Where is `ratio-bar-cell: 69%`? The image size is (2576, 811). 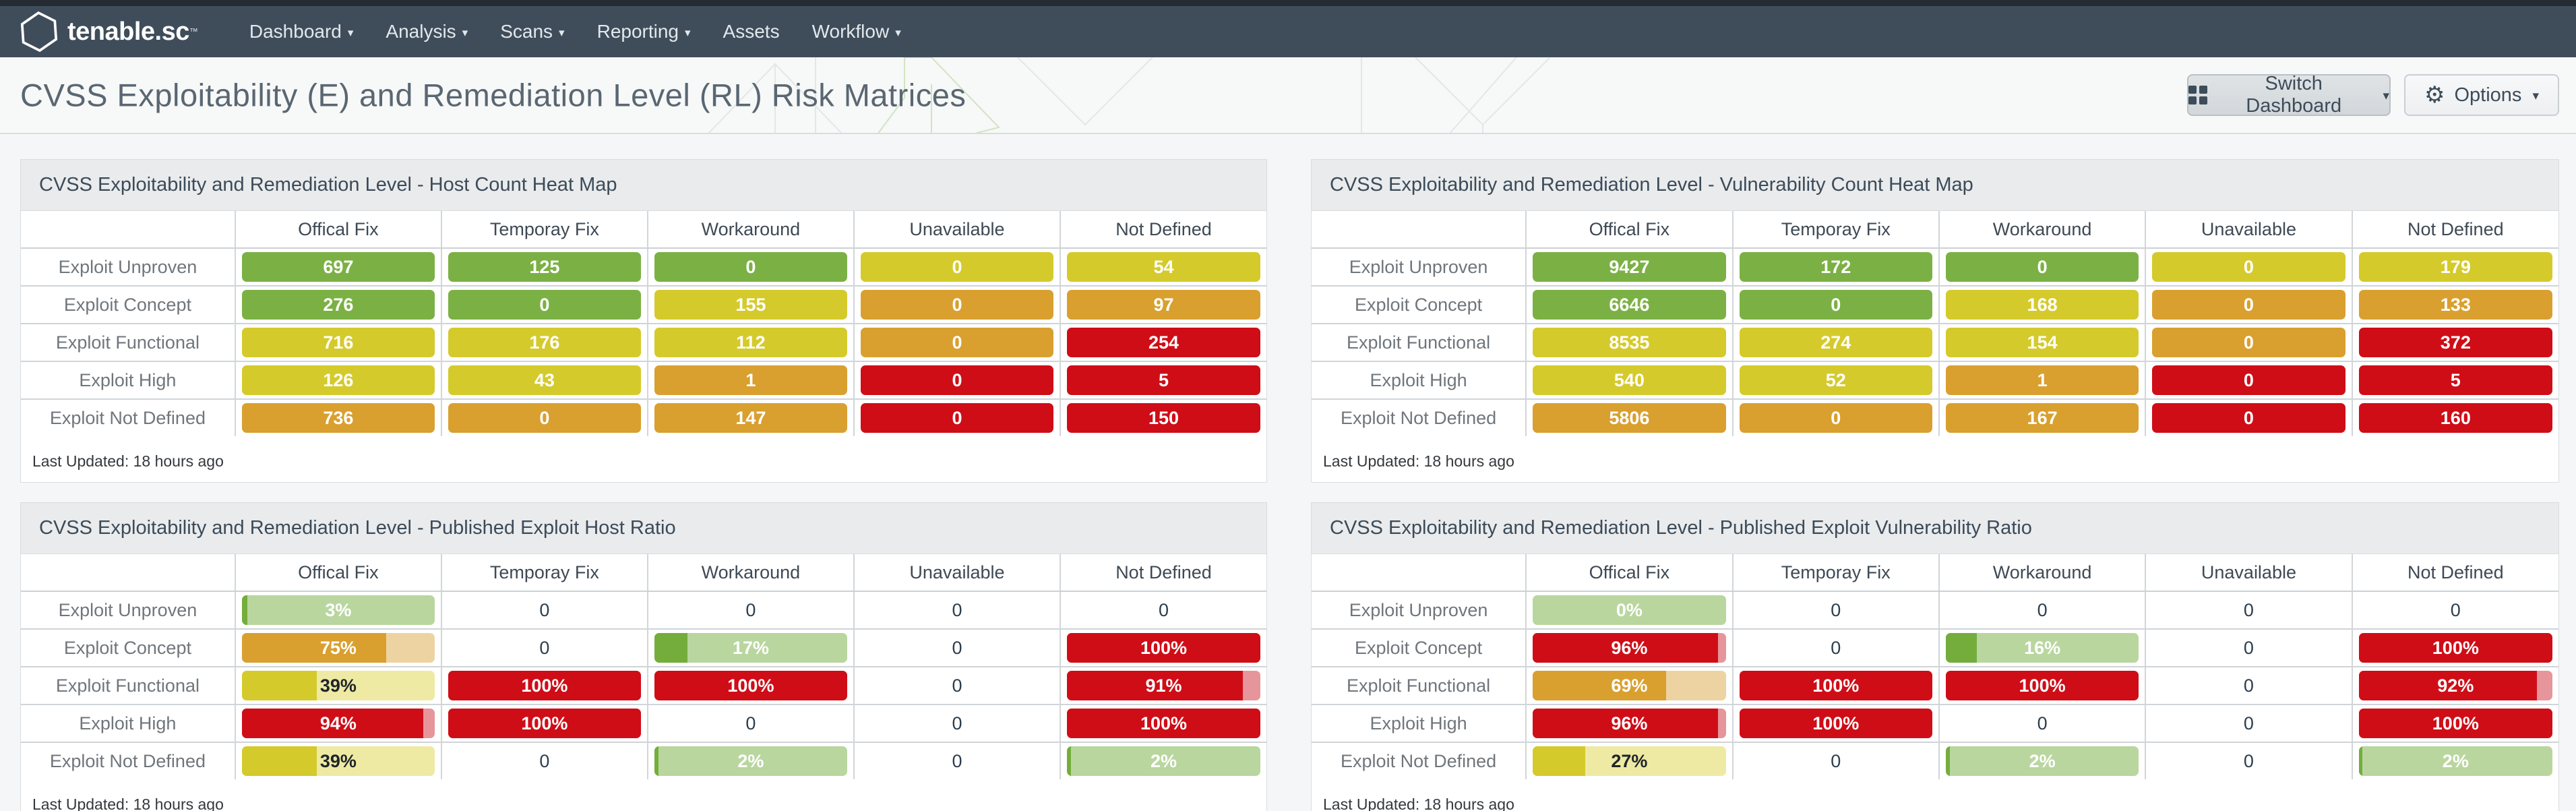 ratio-bar-cell: 69% is located at coordinates (1630, 686).